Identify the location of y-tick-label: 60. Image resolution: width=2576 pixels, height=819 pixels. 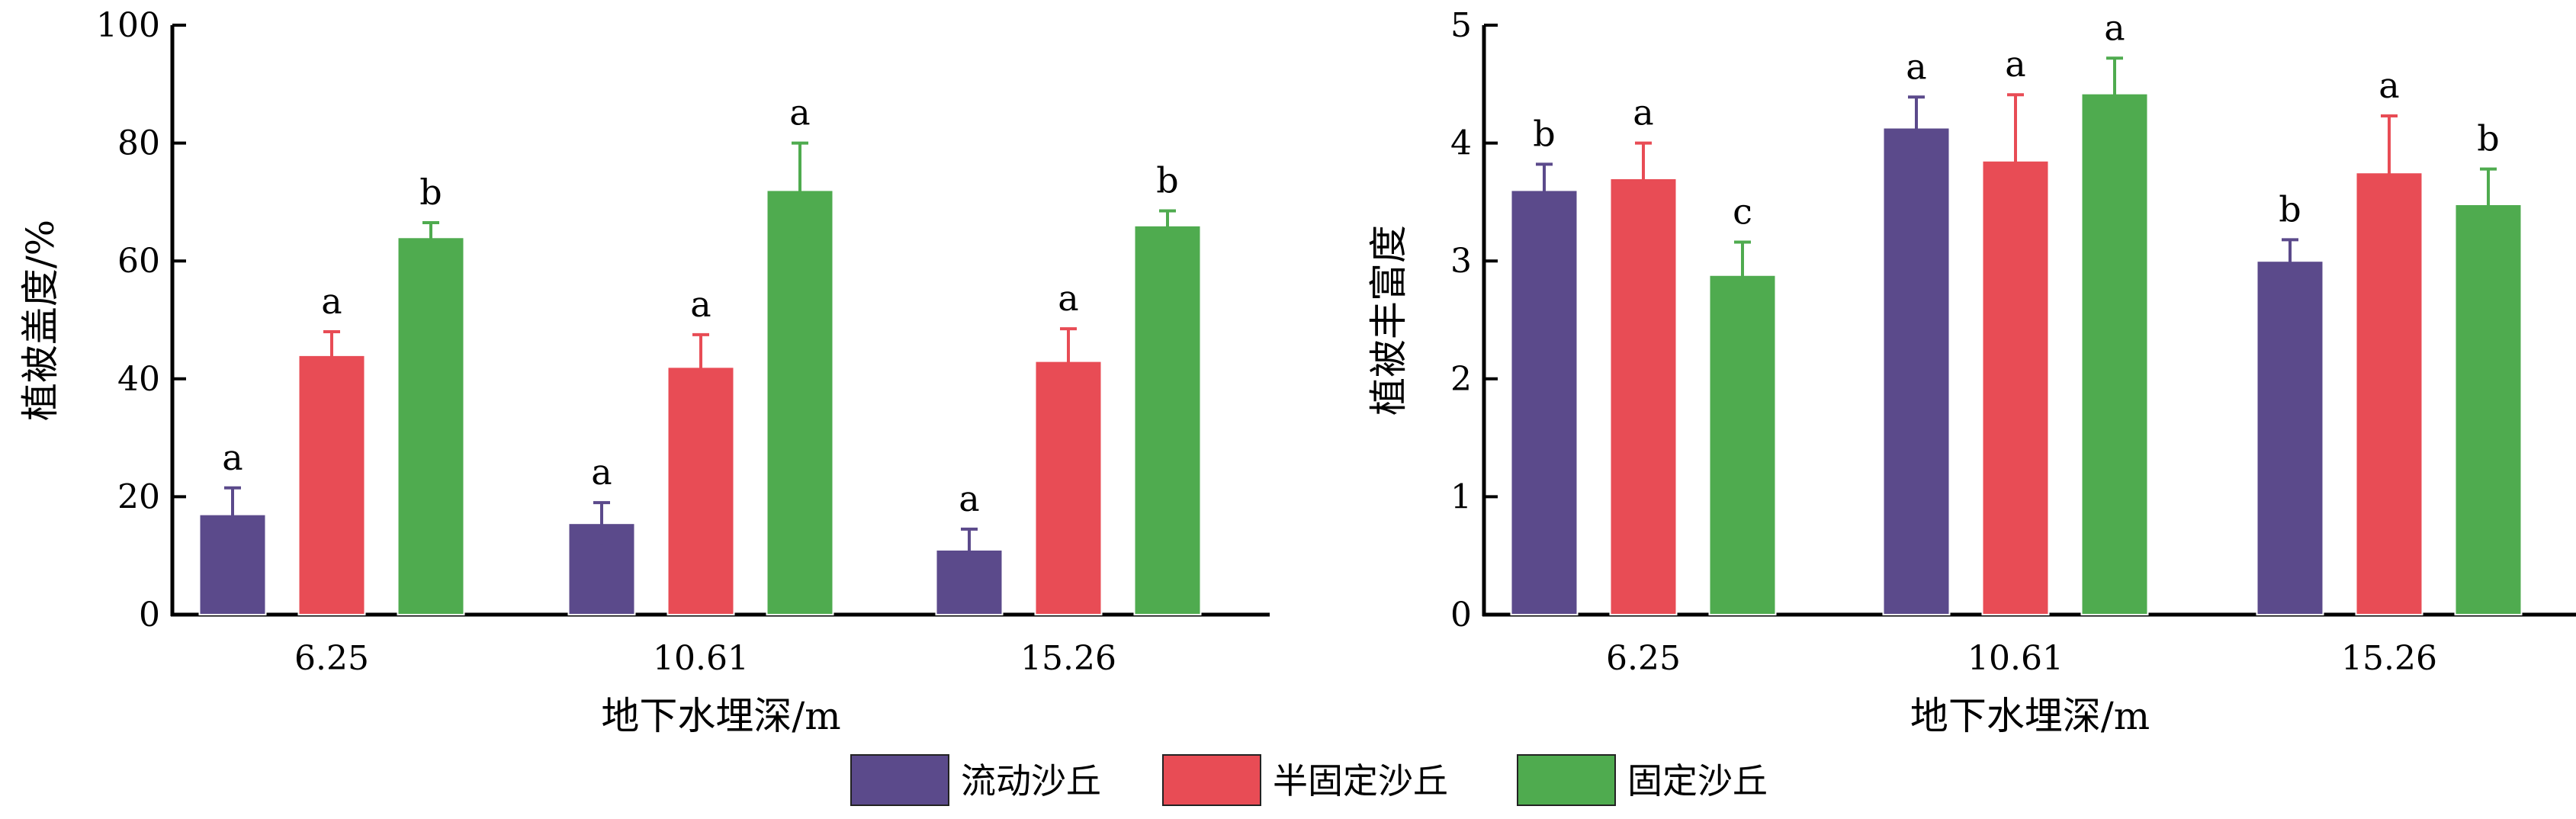
(138, 261).